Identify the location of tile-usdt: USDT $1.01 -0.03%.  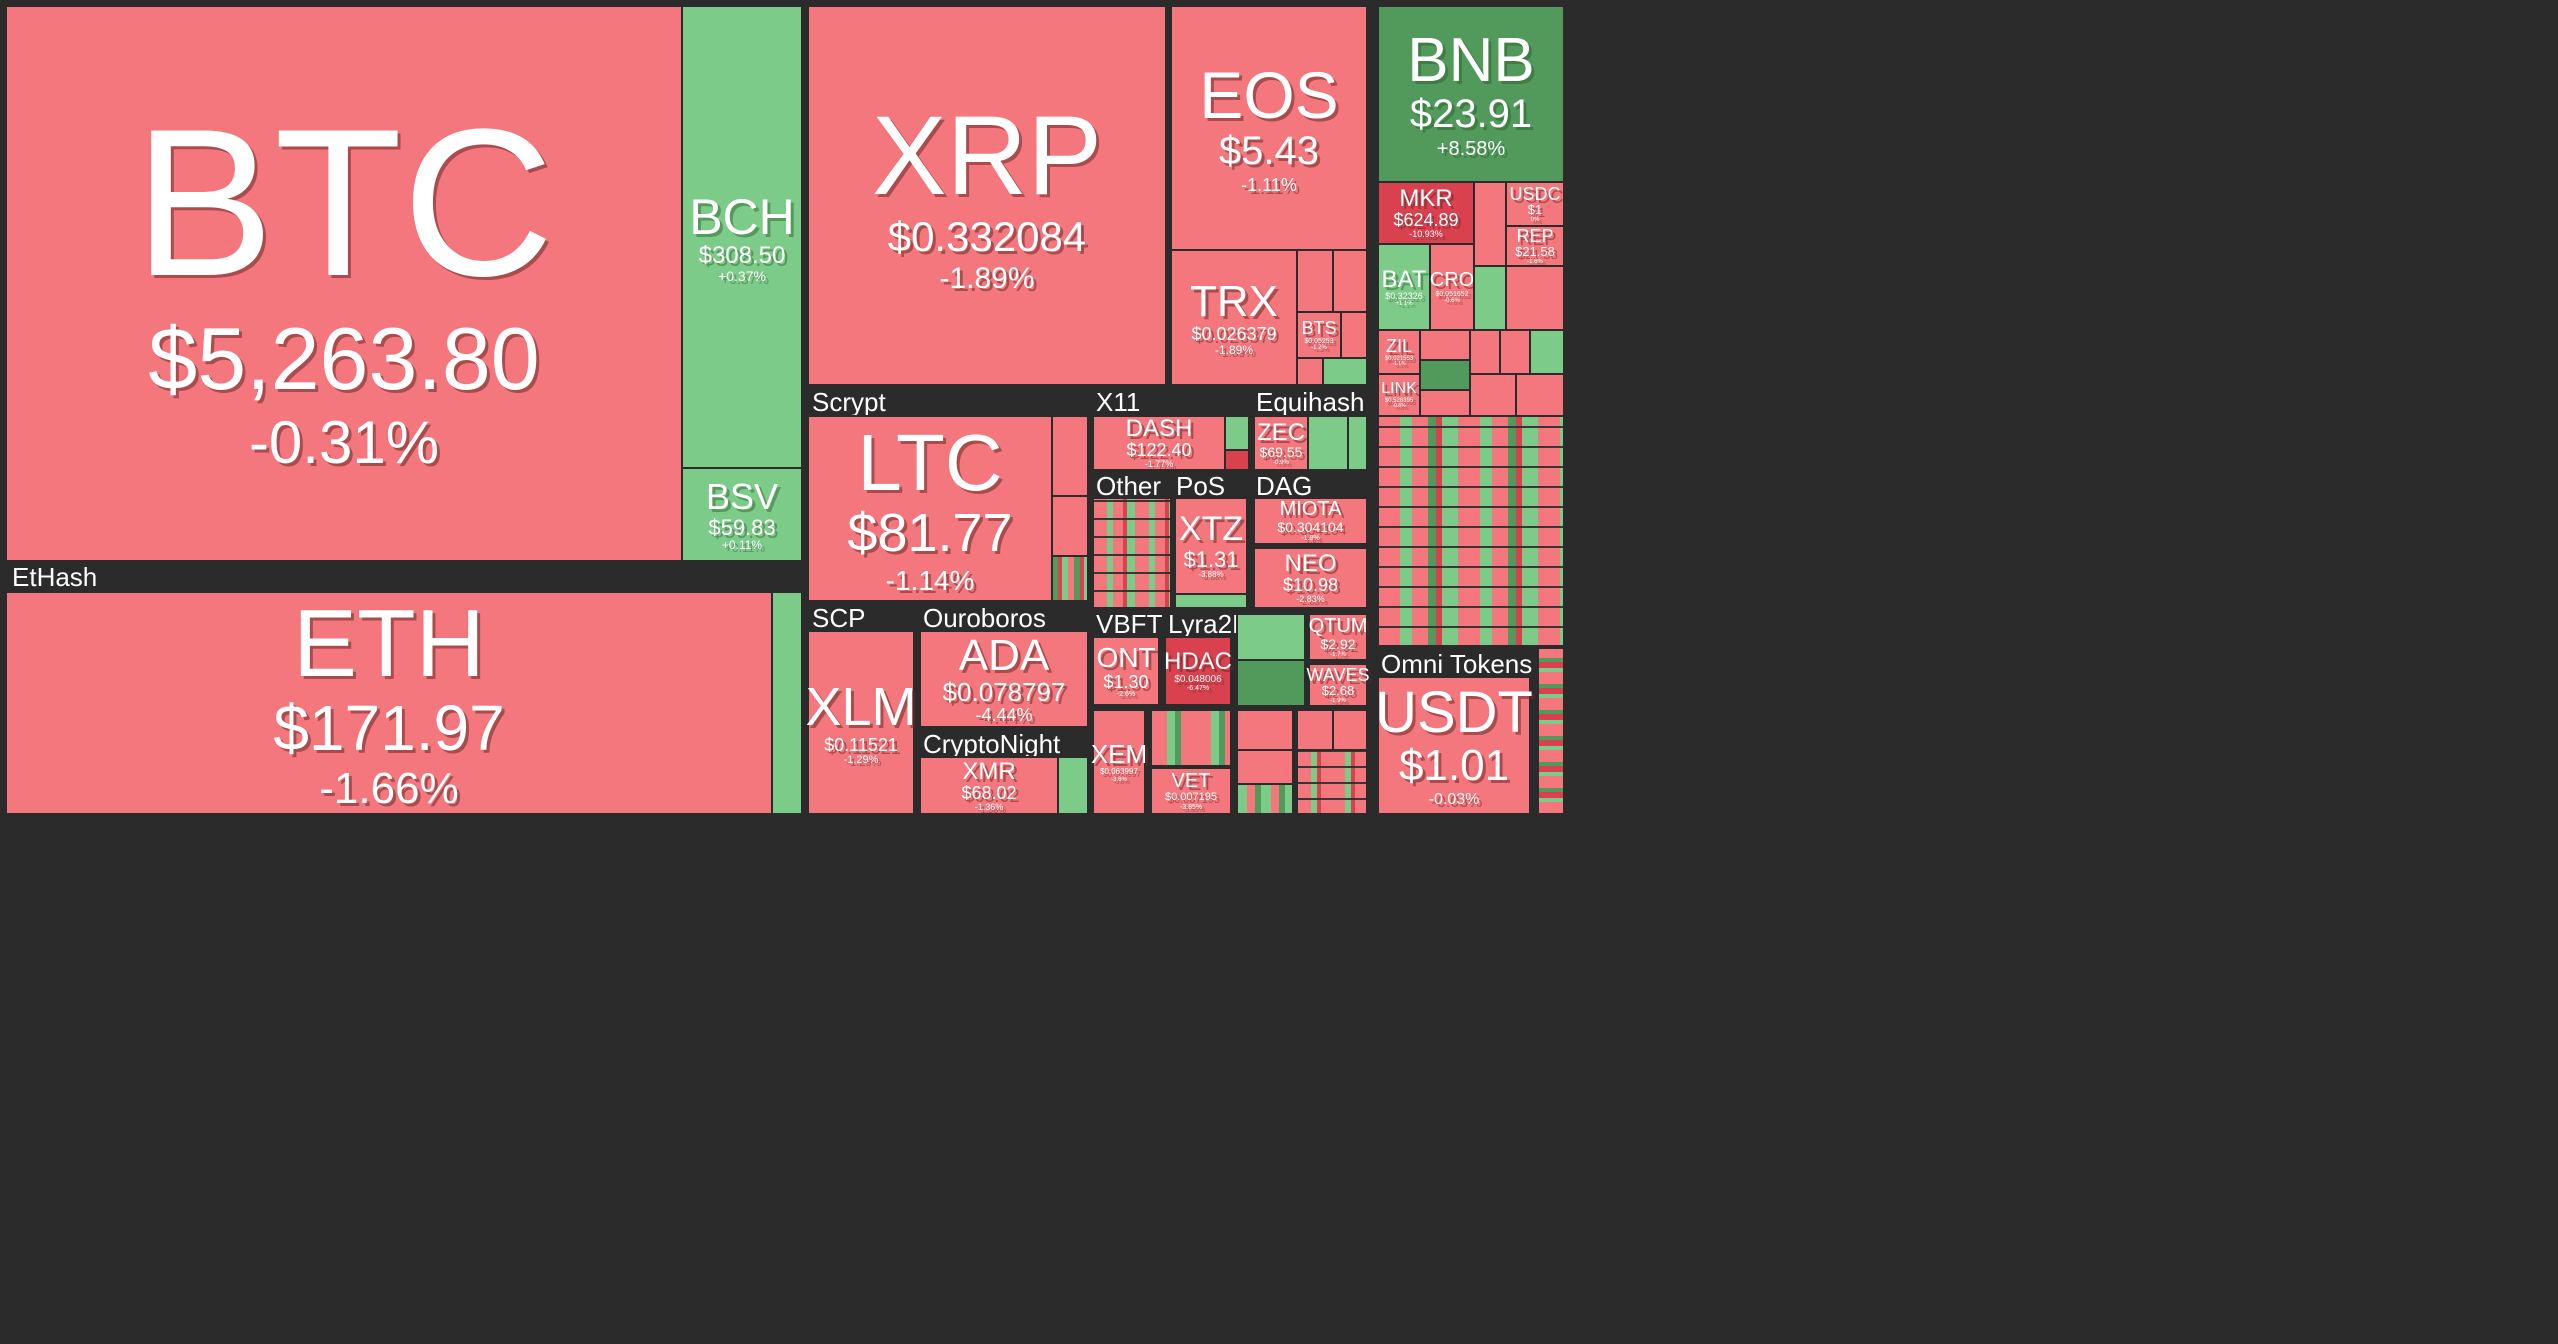
(1454, 745).